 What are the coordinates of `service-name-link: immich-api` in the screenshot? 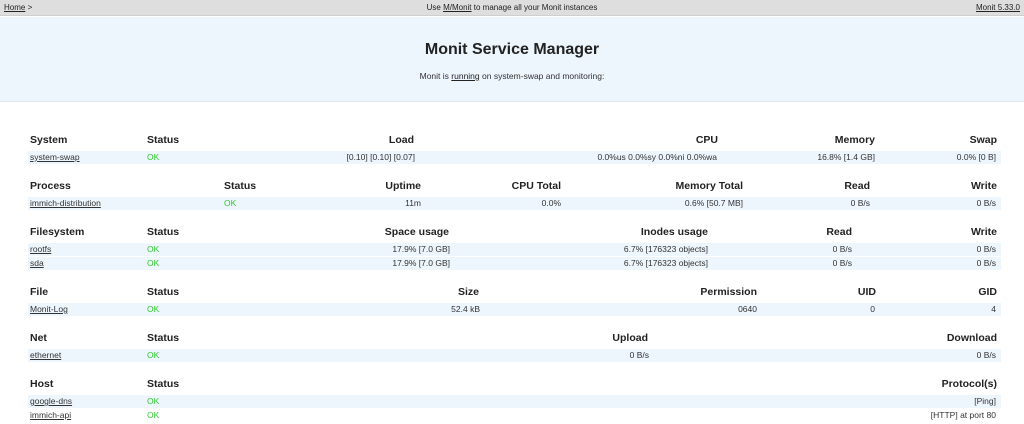 It's located at (51, 415).